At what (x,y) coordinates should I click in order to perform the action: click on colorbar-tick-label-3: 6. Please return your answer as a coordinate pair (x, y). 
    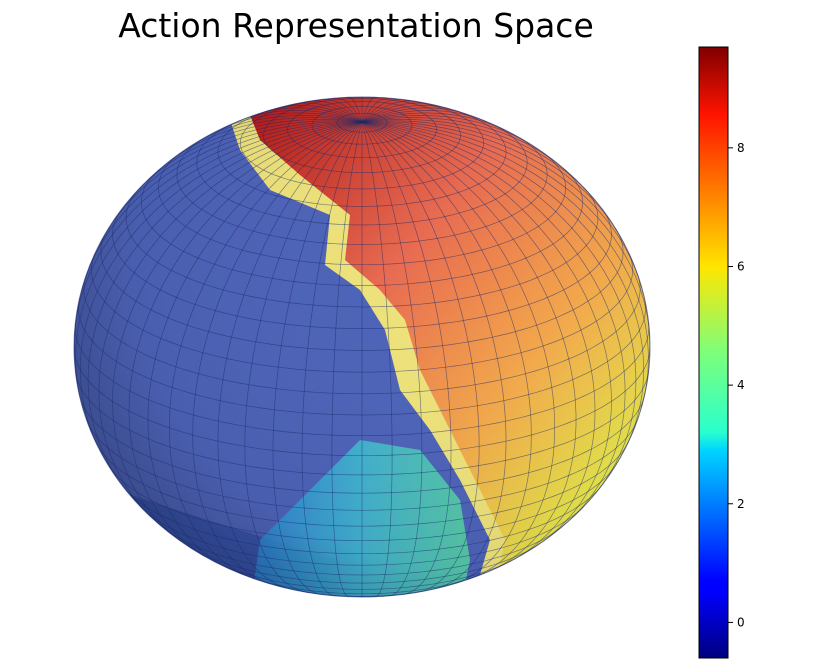
    Looking at the image, I should click on (741, 266).